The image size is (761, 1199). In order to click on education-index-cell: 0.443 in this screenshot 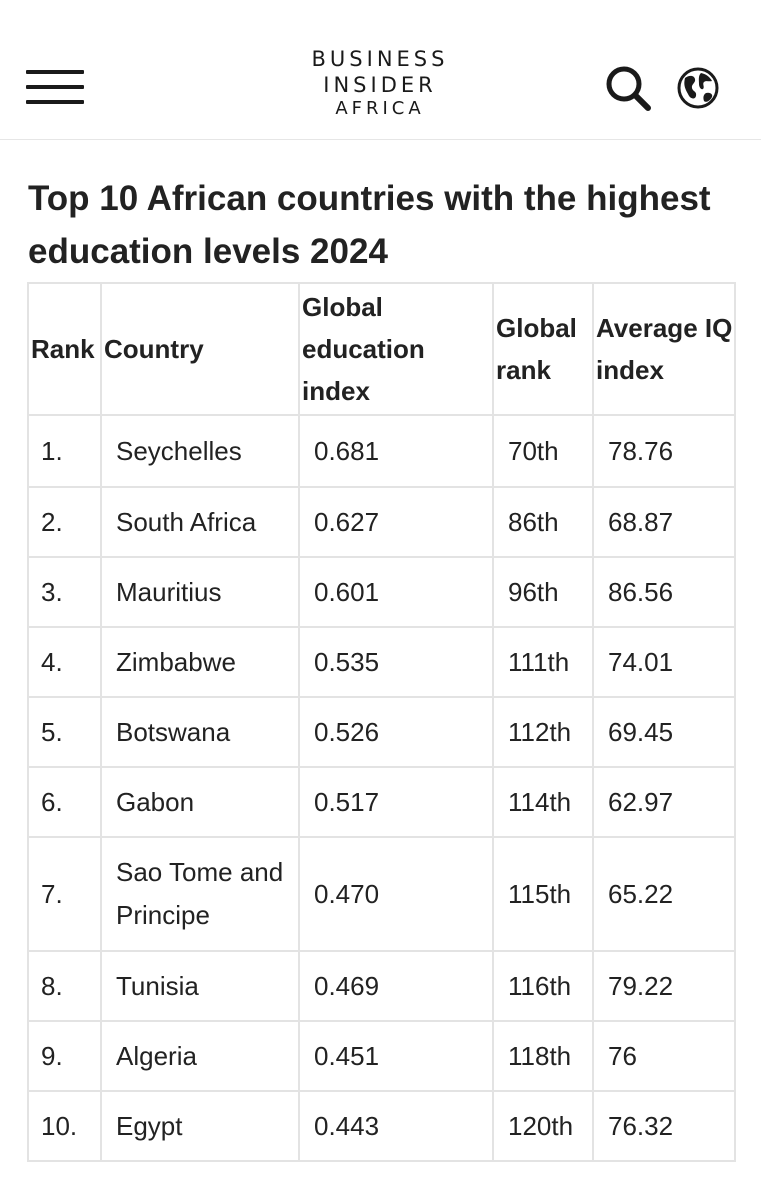, I will do `click(396, 1126)`.